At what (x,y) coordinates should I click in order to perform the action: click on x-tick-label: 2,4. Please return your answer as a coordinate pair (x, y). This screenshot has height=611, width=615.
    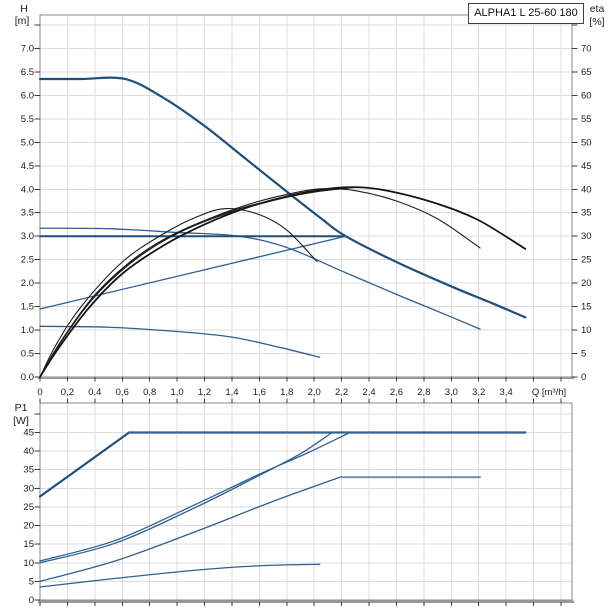
    Looking at the image, I should click on (368, 392).